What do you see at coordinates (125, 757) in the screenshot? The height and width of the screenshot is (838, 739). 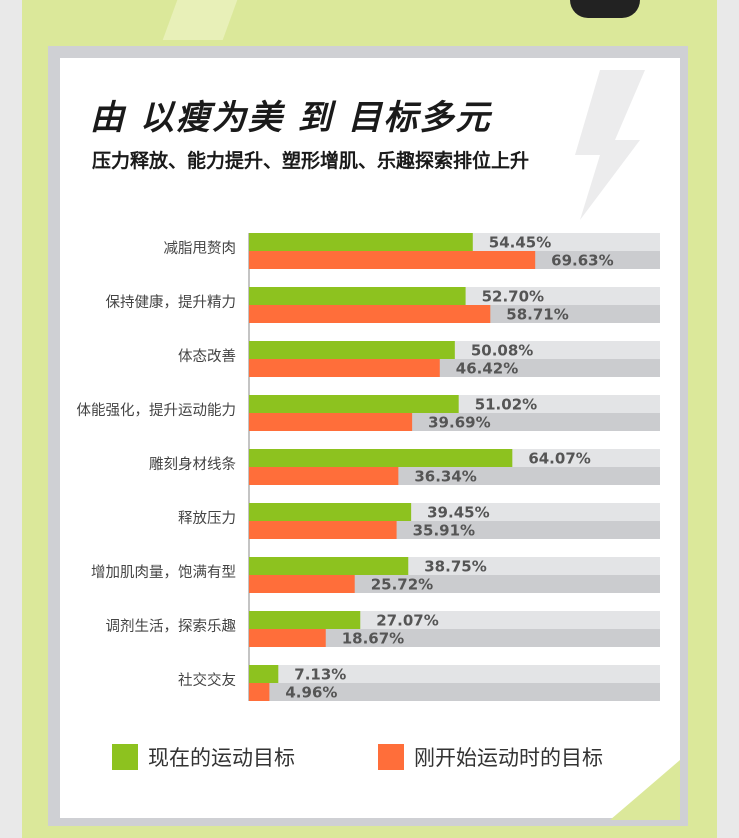 I see `legend-swatch-current` at bounding box center [125, 757].